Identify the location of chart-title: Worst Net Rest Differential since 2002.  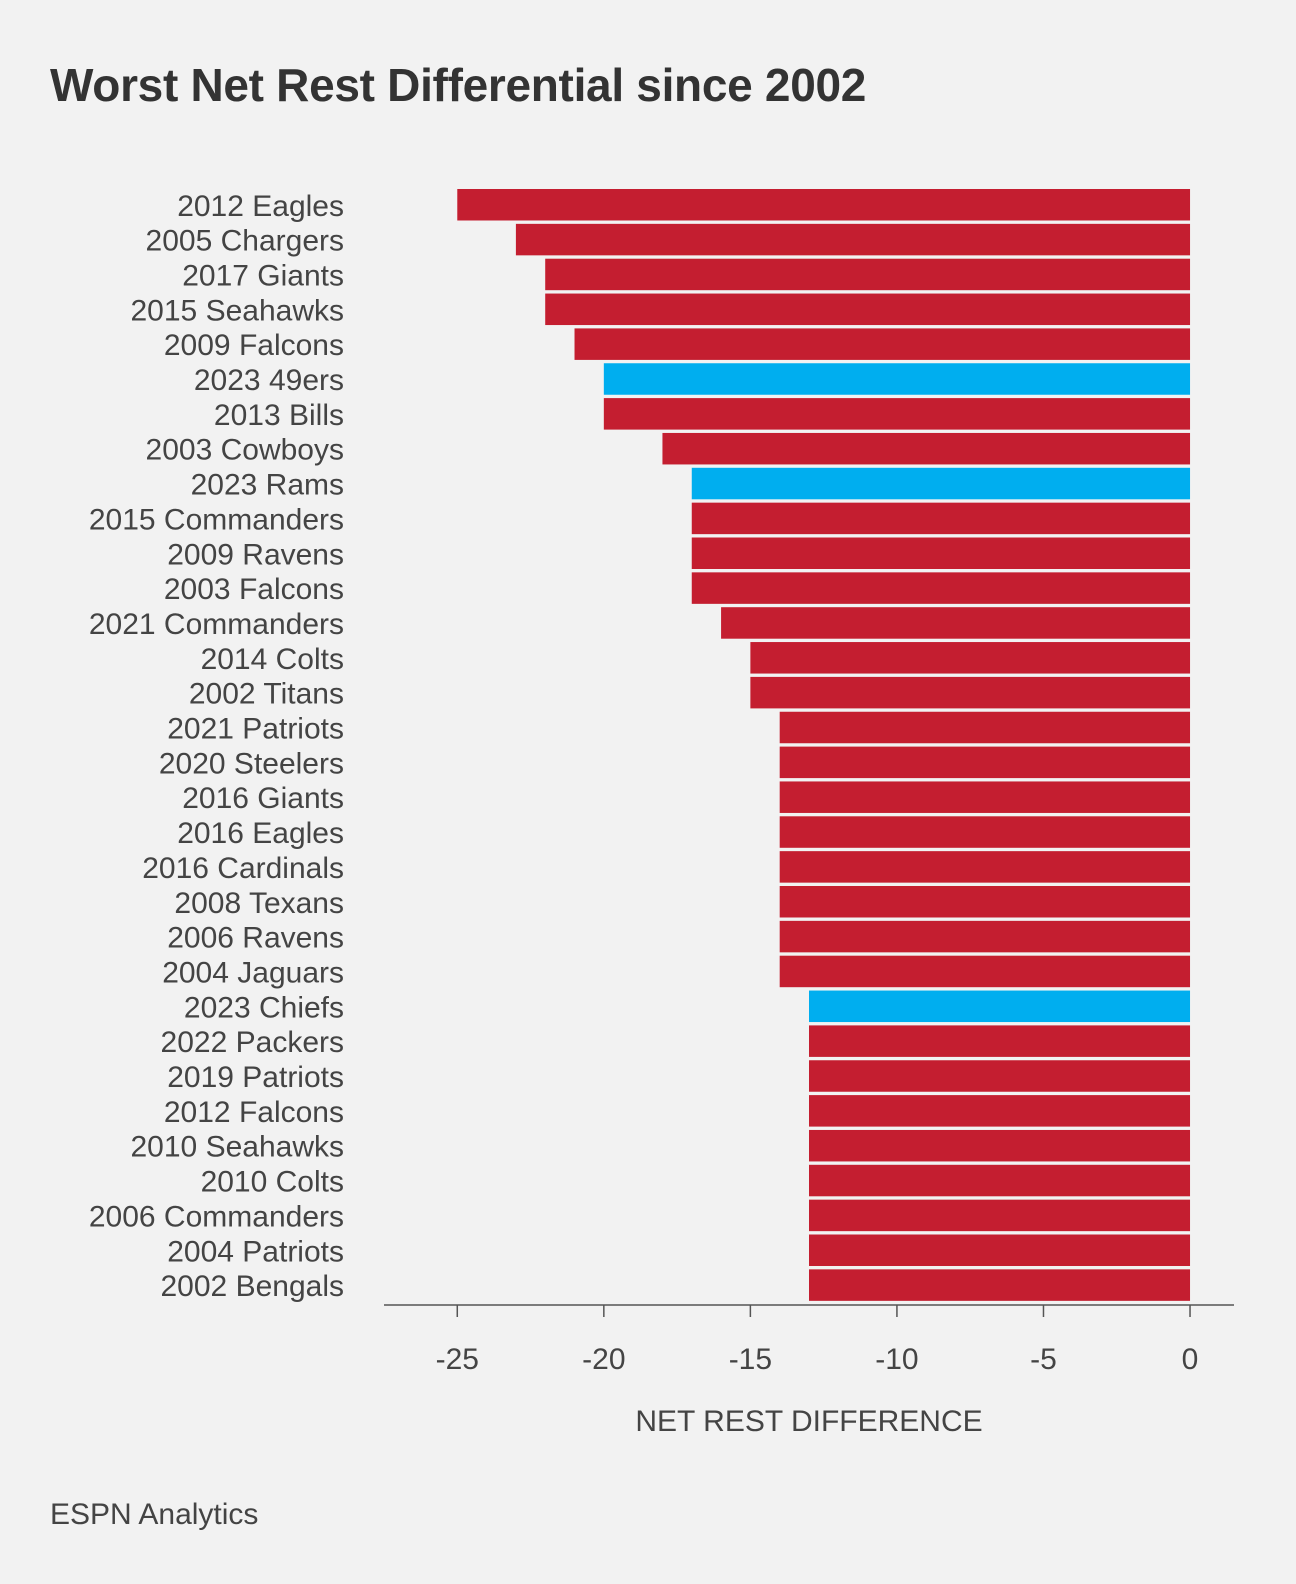
(458, 85).